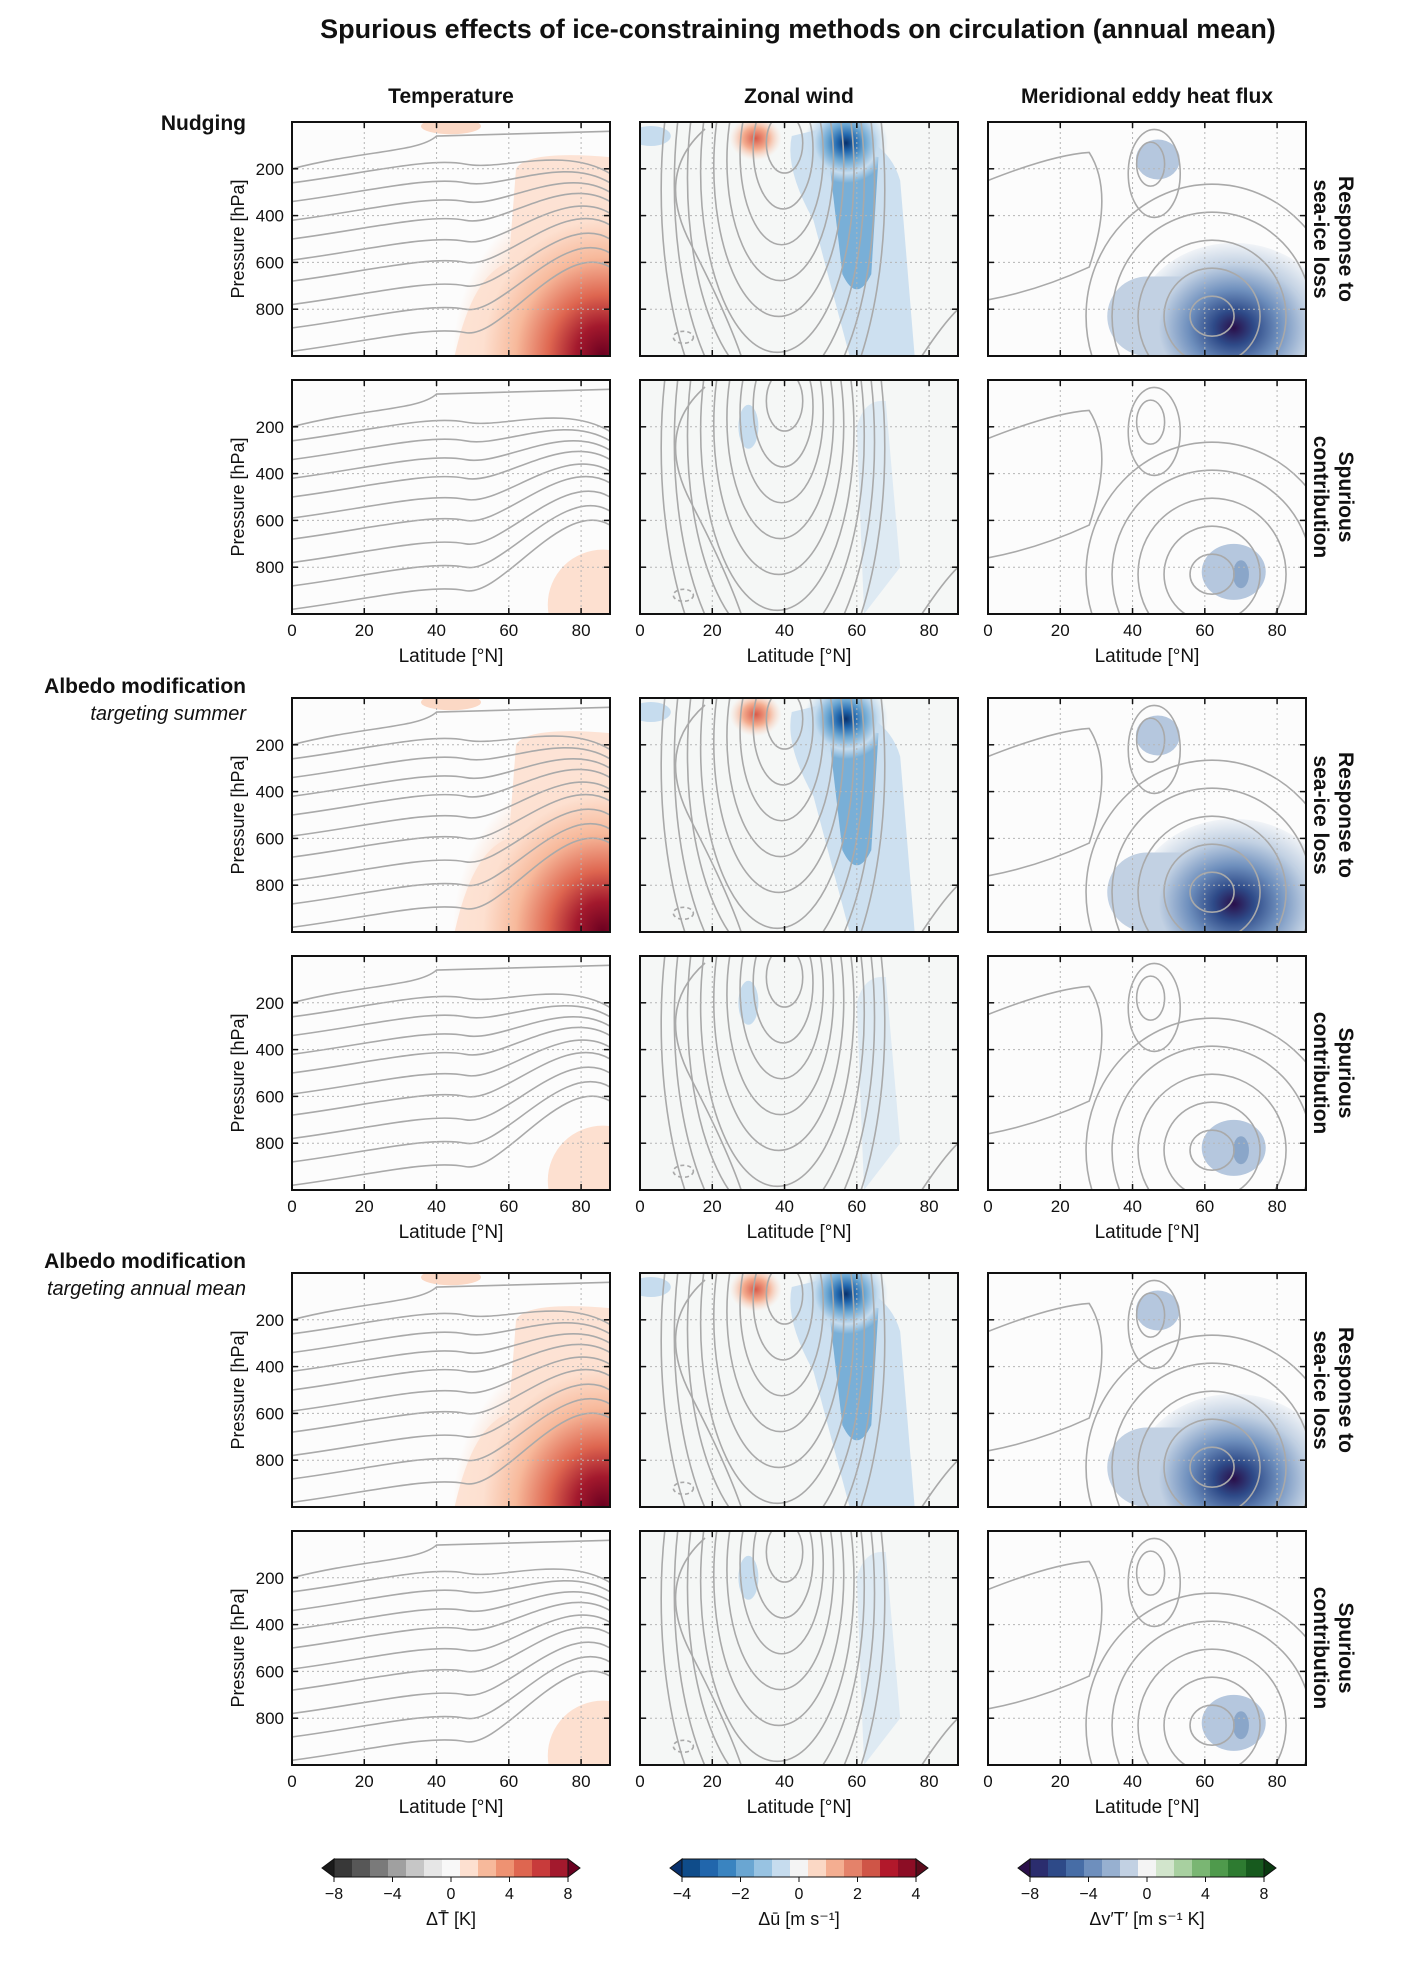 Image resolution: width=1421 pixels, height=1984 pixels. What do you see at coordinates (334, 1894) in the screenshot?
I see `colorbar-tick-label: −8` at bounding box center [334, 1894].